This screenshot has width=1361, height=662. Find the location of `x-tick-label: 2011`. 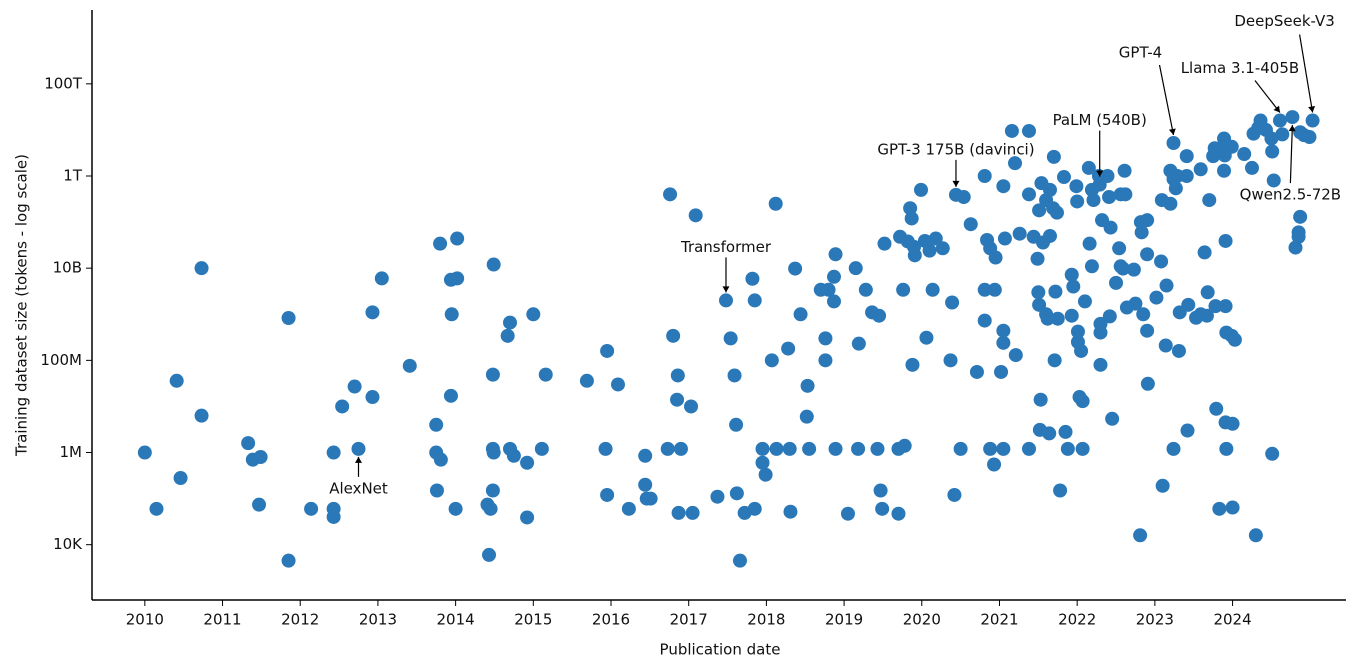

x-tick-label: 2011 is located at coordinates (222, 620).